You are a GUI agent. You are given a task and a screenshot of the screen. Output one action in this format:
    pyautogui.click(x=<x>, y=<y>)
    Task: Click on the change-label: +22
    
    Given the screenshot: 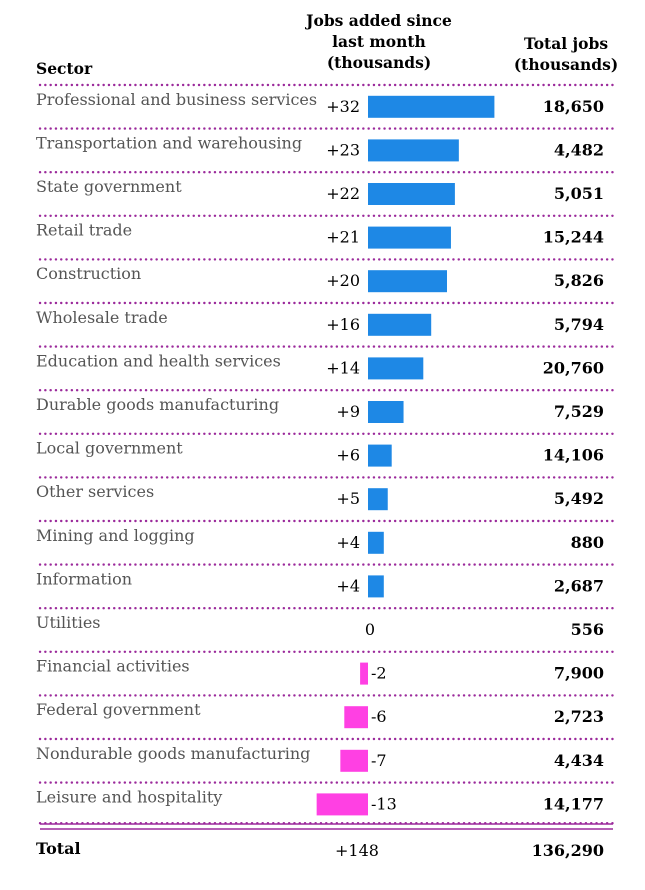 What is the action you would take?
    pyautogui.click(x=343, y=193)
    